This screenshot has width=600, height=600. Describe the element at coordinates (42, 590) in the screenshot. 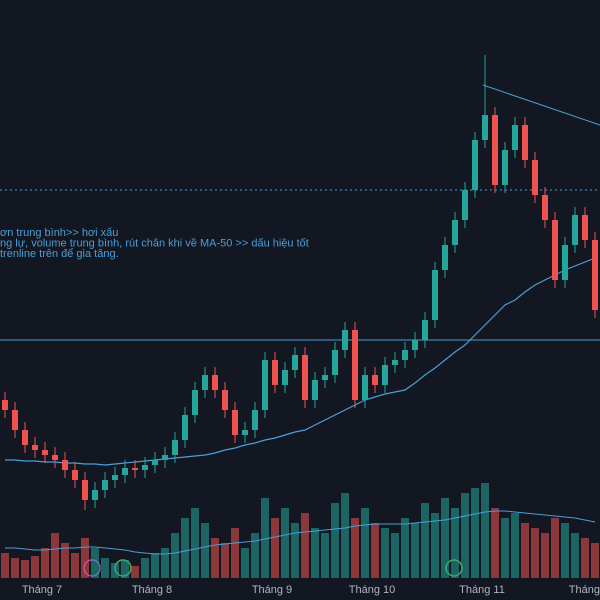

I see `x-axis-label: Tháng 7` at that location.